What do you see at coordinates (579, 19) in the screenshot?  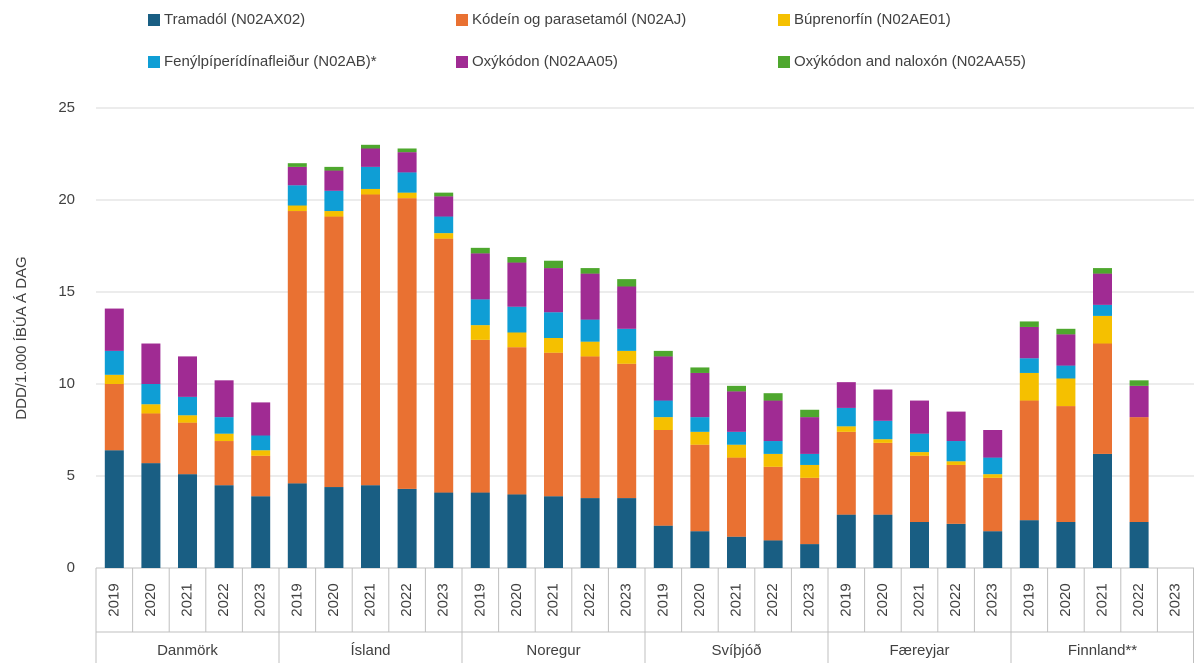 I see `legend-label: Kódeín og parasetamól (N02AJ)` at bounding box center [579, 19].